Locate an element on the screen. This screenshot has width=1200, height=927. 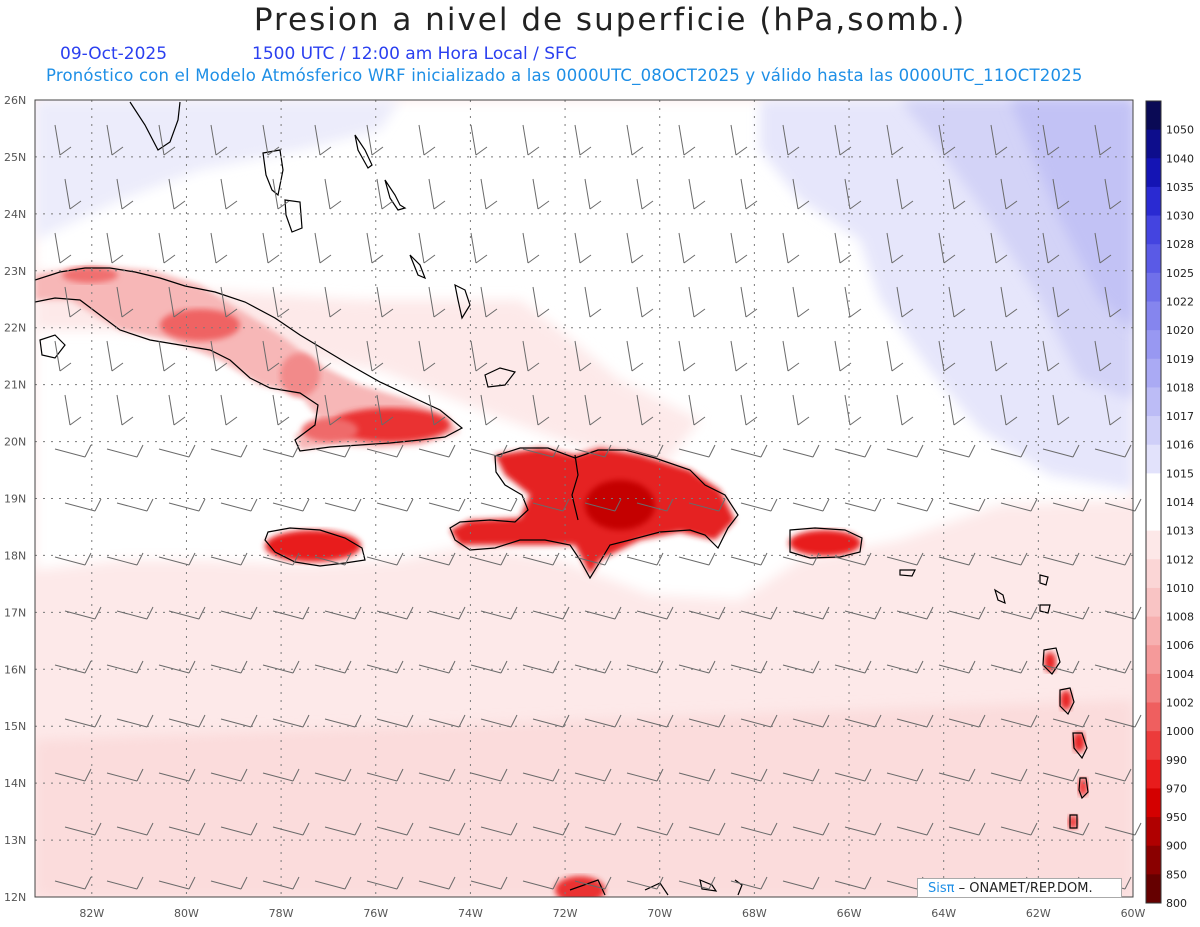
colorbar-label: 850 is located at coordinates (1176, 874).